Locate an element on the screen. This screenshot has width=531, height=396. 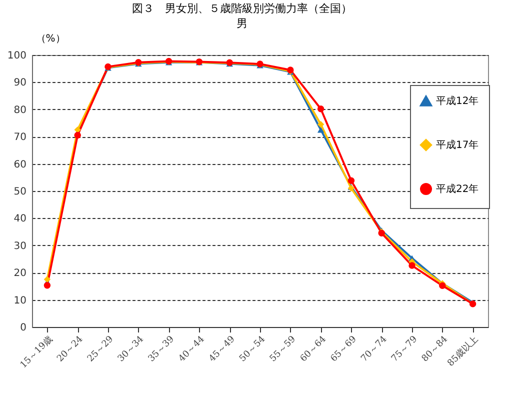
x-tick-label: 65～69 is located at coordinates (344, 349).